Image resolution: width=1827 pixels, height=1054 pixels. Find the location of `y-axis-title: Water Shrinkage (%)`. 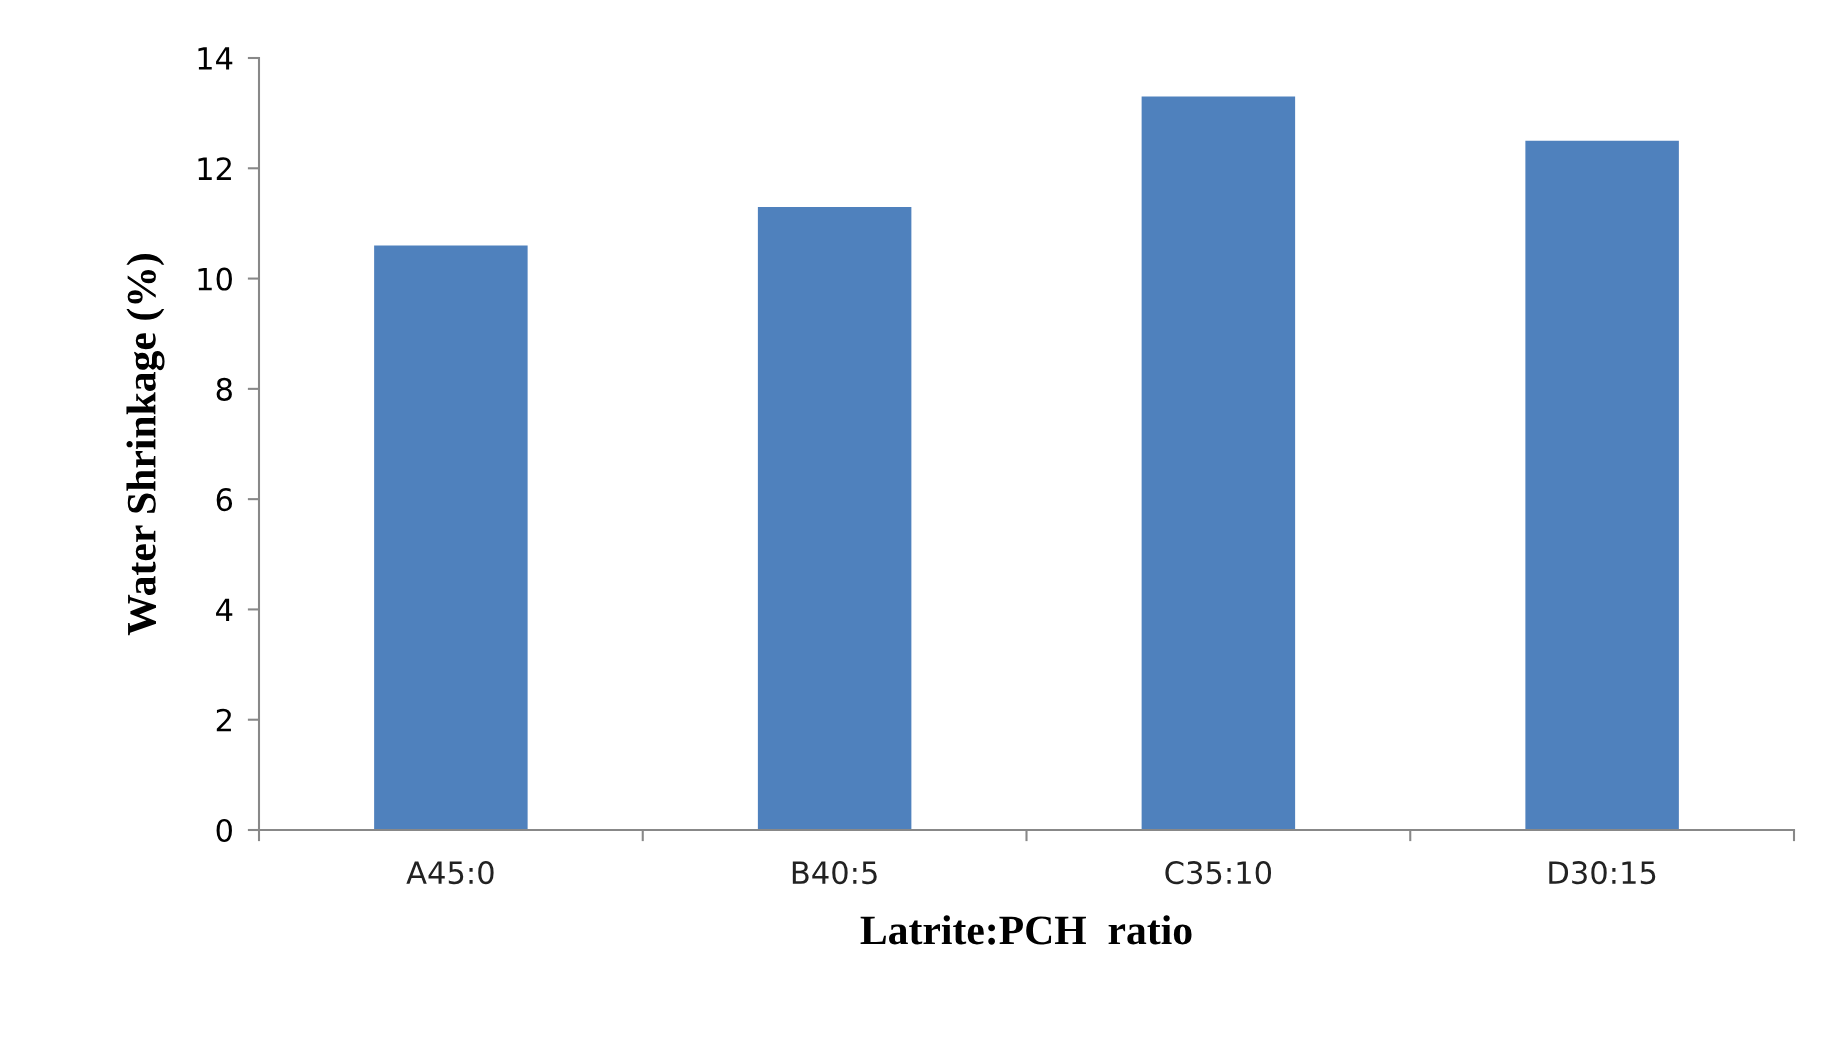

y-axis-title: Water Shrinkage (%) is located at coordinates (145, 445).